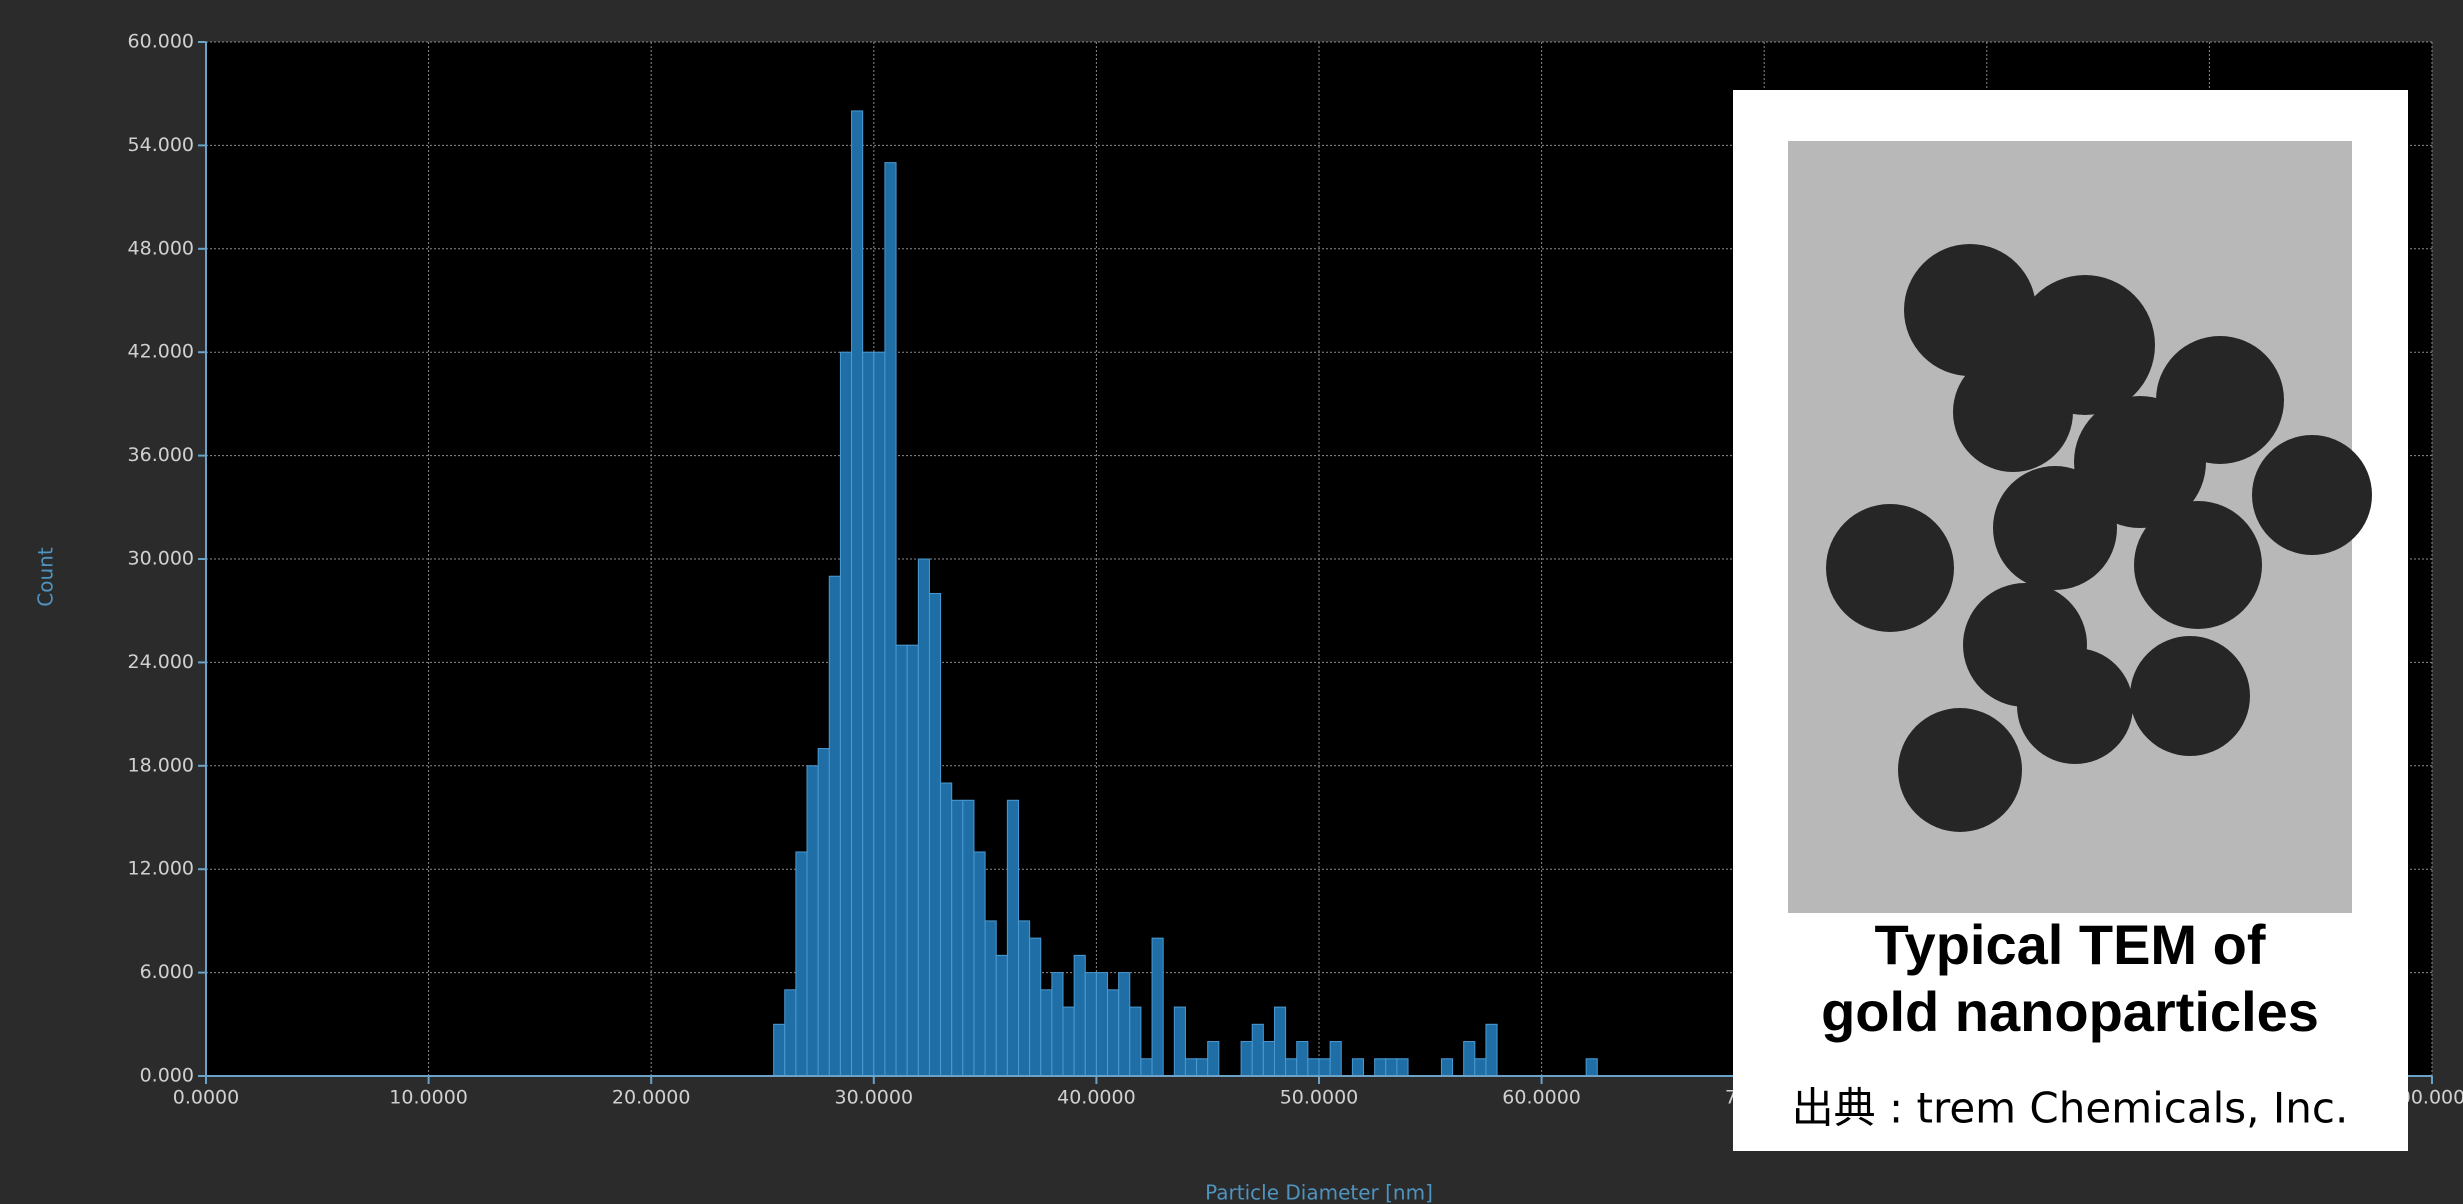  What do you see at coordinates (2070, 1011) in the screenshot?
I see `caption: gold nanoparticles` at bounding box center [2070, 1011].